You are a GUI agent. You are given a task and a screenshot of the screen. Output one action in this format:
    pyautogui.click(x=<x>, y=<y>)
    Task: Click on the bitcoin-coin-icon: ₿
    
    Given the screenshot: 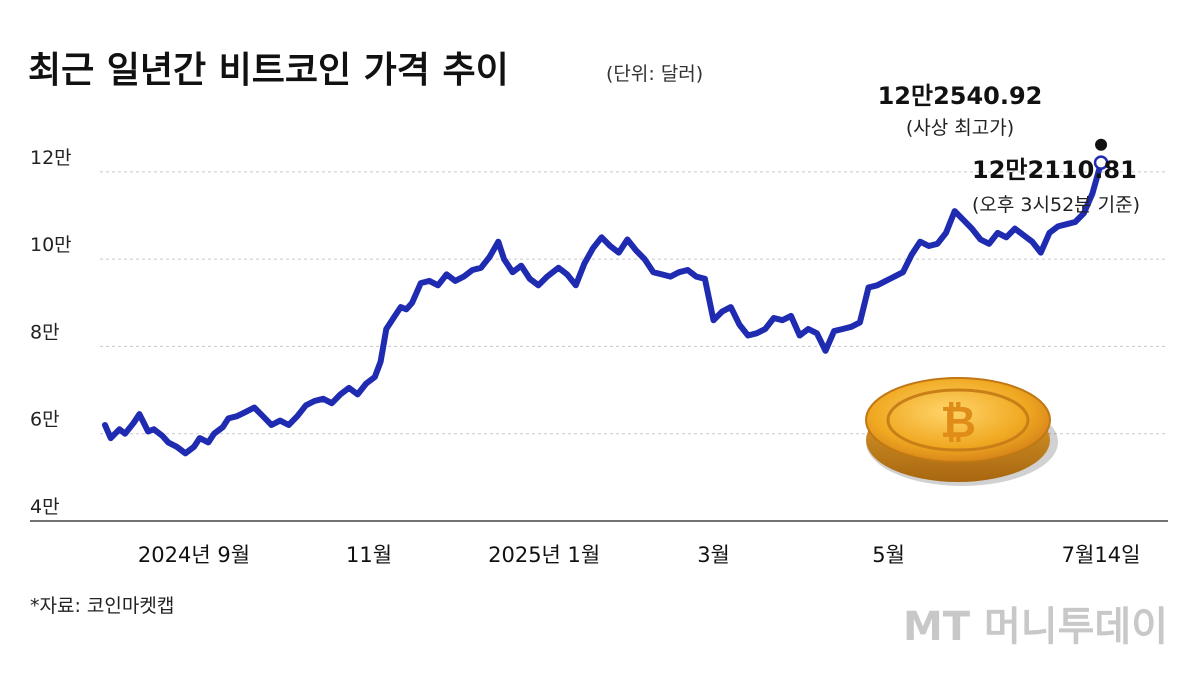 What is the action you would take?
    pyautogui.click(x=961, y=431)
    